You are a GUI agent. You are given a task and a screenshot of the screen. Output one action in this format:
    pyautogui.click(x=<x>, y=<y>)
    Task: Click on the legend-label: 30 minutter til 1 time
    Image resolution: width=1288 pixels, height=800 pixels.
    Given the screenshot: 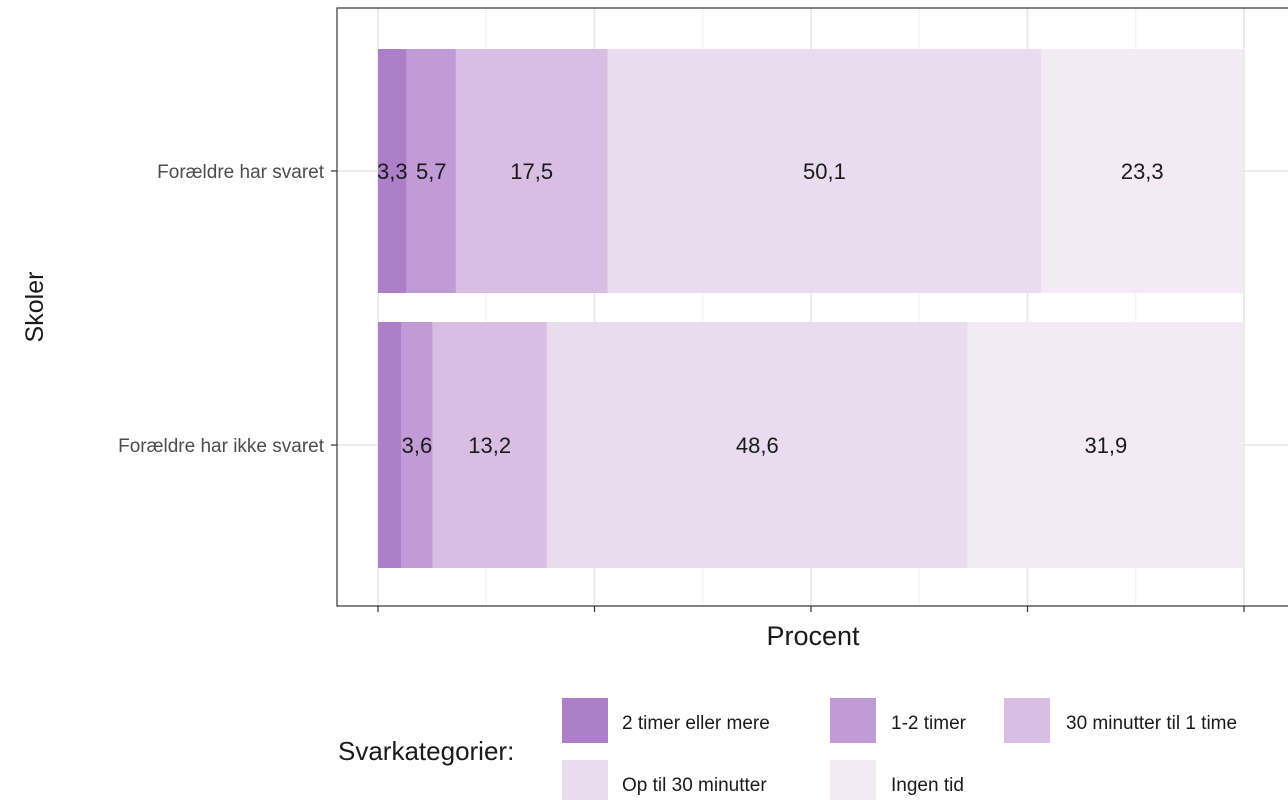 What is the action you would take?
    pyautogui.click(x=1151, y=723)
    